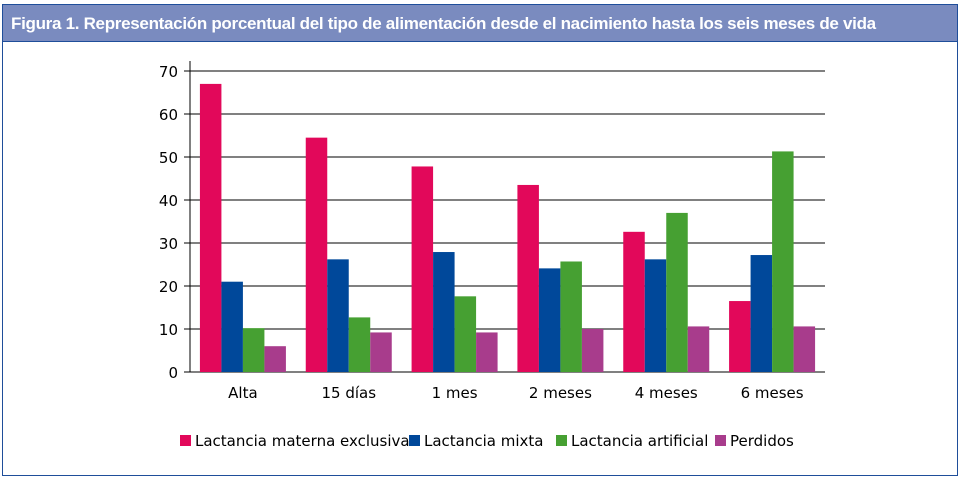 The width and height of the screenshot is (962, 480). I want to click on x-tick-label: 2 meses, so click(560, 393).